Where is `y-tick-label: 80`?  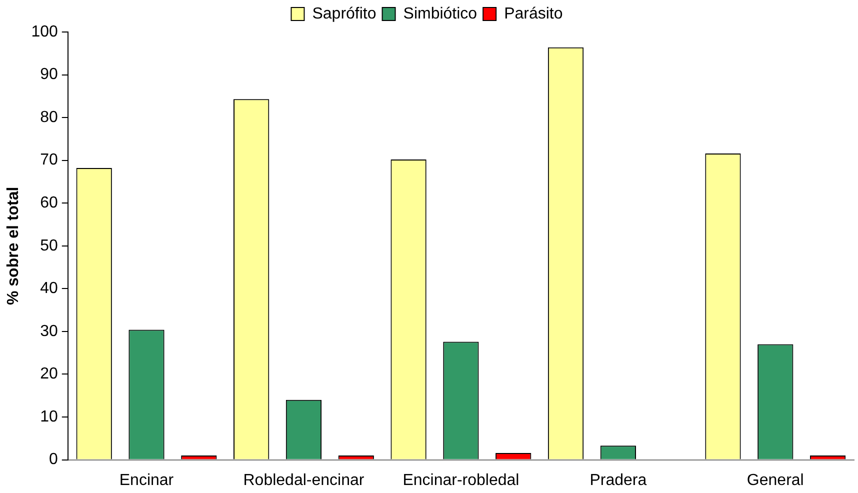 y-tick-label: 80 is located at coordinates (49, 117).